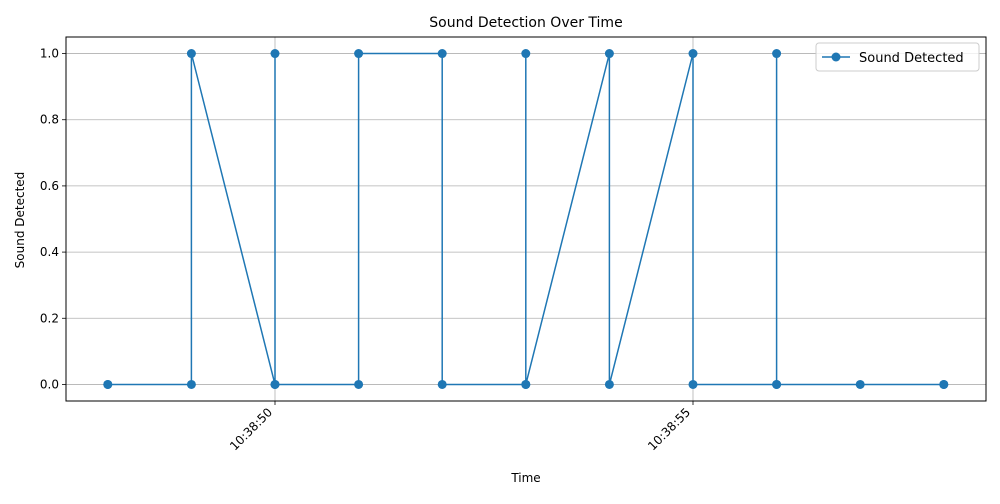  I want to click on legend-box, so click(897, 57).